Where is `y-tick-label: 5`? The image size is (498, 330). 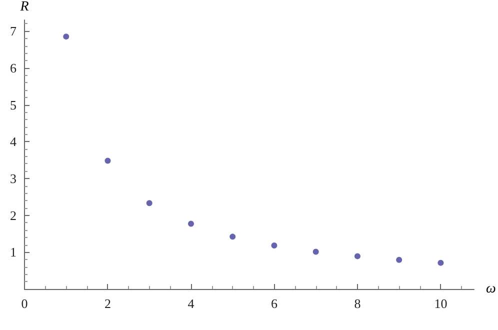
y-tick-label: 5 is located at coordinates (13, 104).